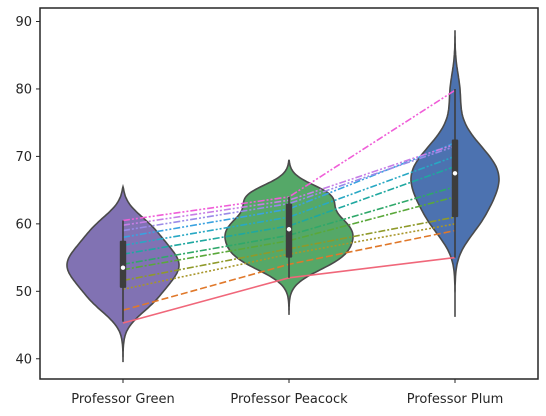  I want to click on x-tick-label-professor-green: Professor Green, so click(123, 399).